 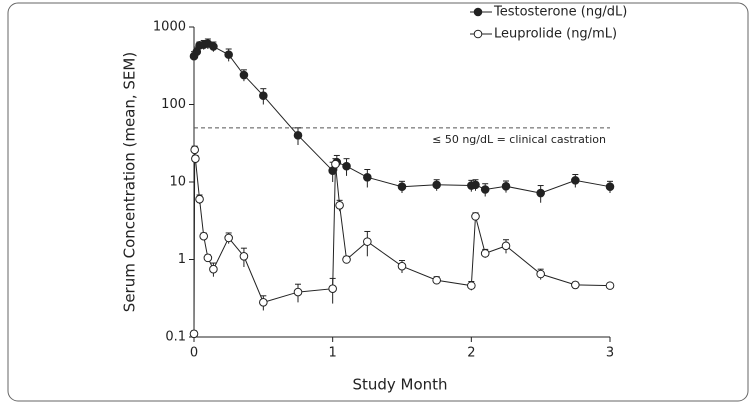 I want to click on y-axis-label: Serum Concentration (mean, SEM), so click(x=130, y=182).